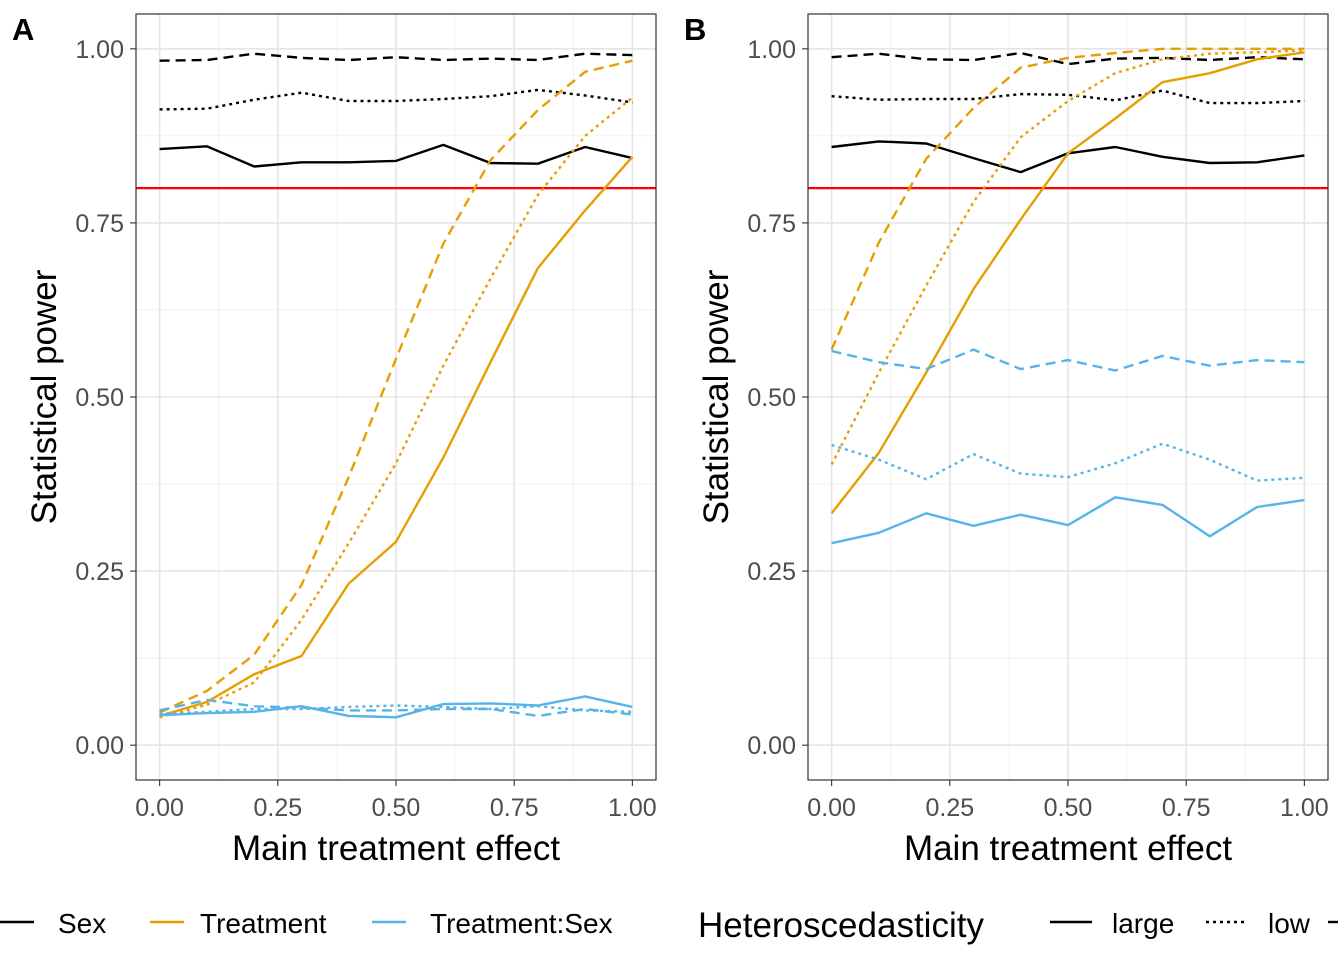  What do you see at coordinates (159, 808) in the screenshot?
I see `panel-a-x-tick-label-0: 0.00` at bounding box center [159, 808].